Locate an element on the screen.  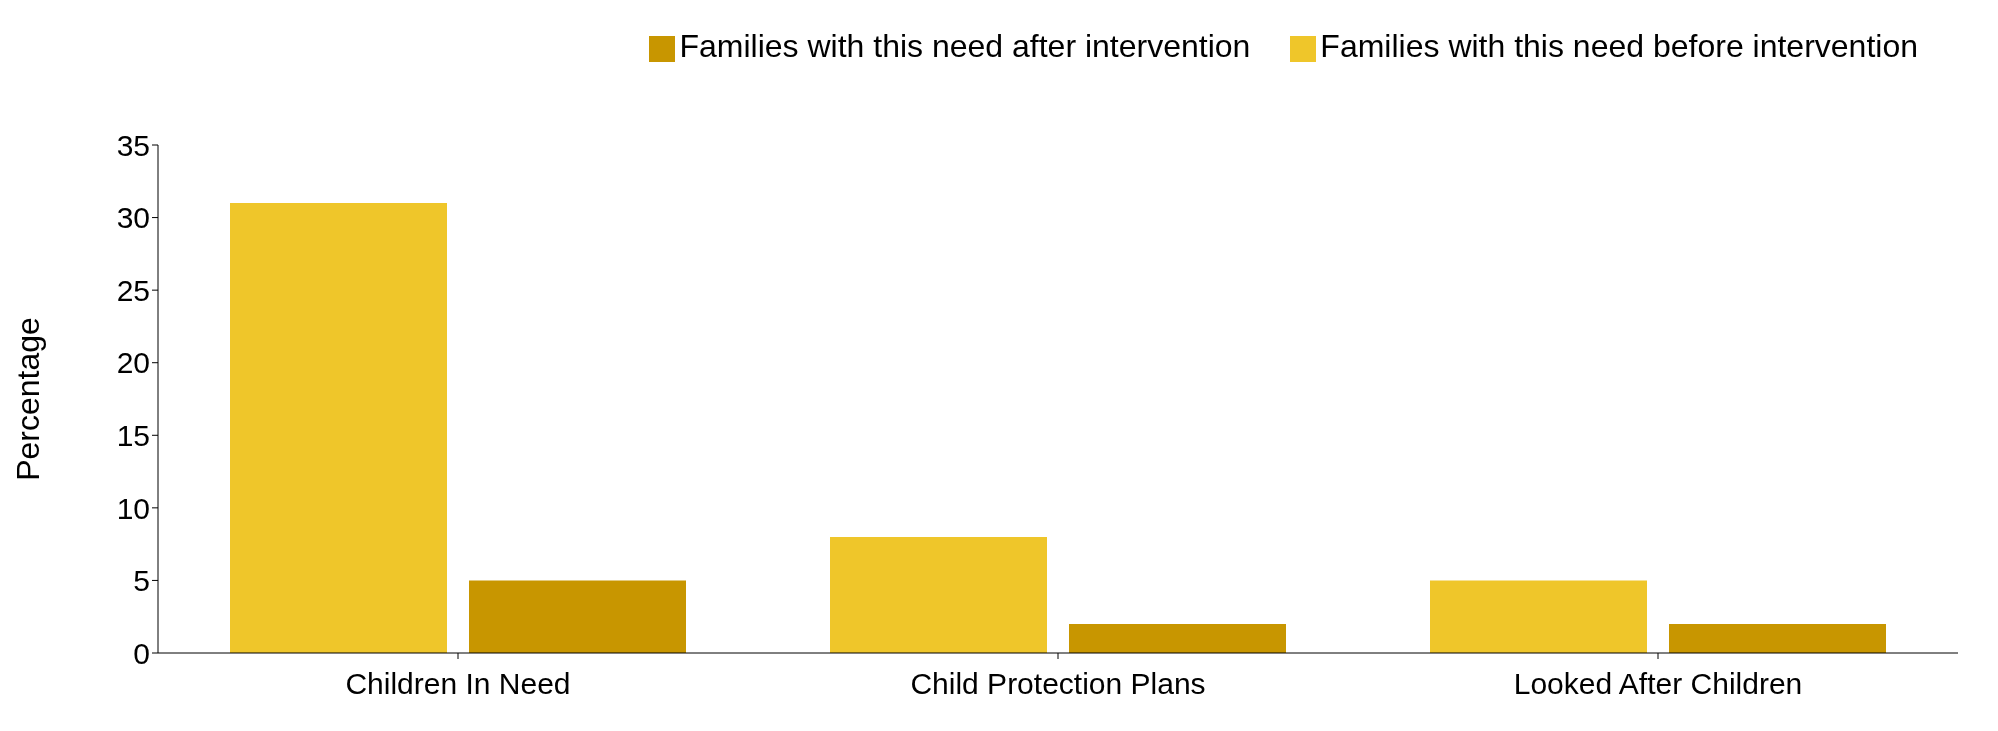
legend-label: Families with this need after intervention is located at coordinates (965, 46).